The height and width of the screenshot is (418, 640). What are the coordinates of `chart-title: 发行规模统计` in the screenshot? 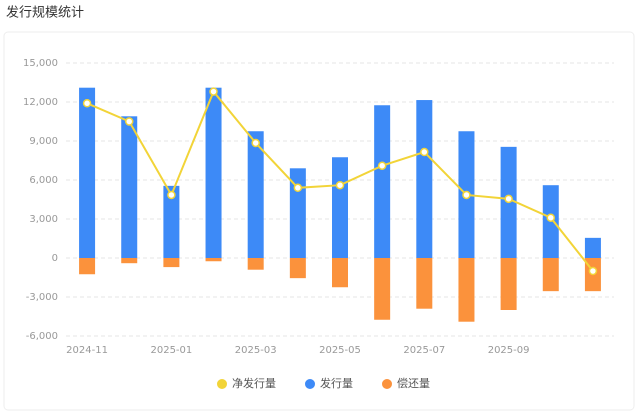 It's located at (45, 13).